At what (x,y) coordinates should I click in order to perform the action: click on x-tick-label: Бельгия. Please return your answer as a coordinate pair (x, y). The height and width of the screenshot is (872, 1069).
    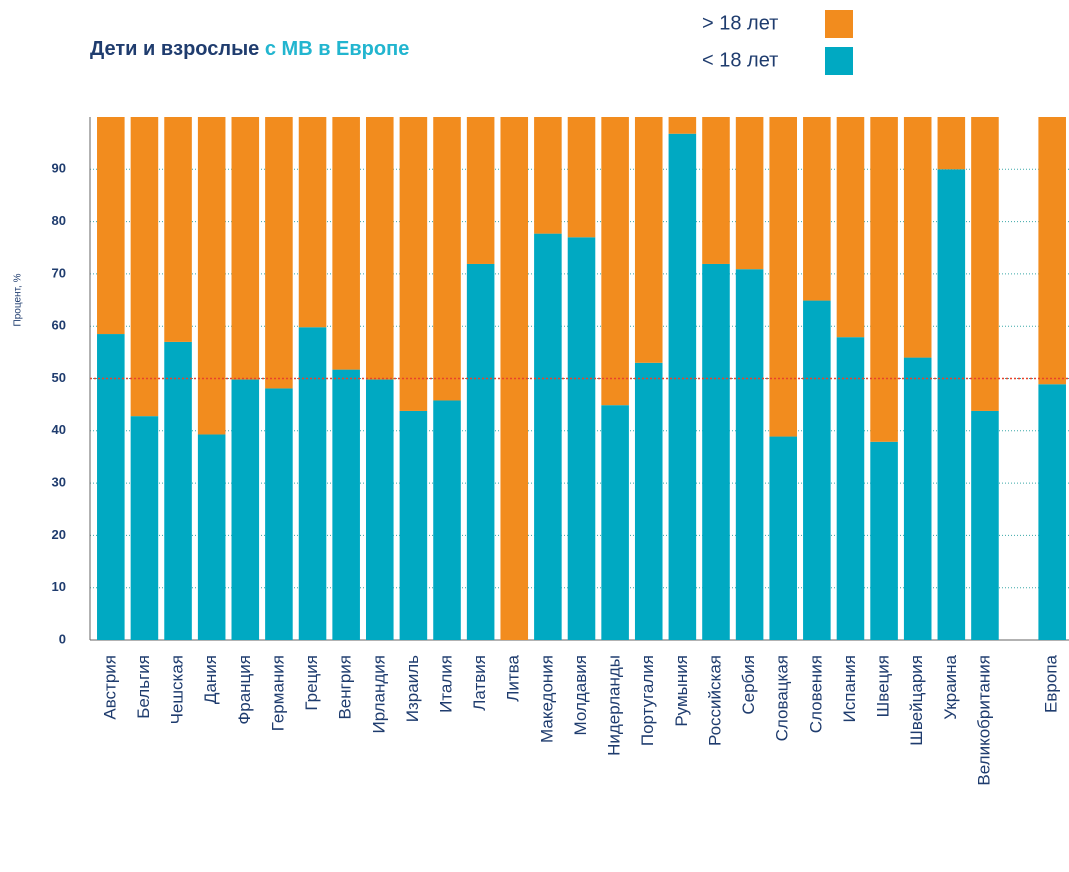
    Looking at the image, I should click on (143, 687).